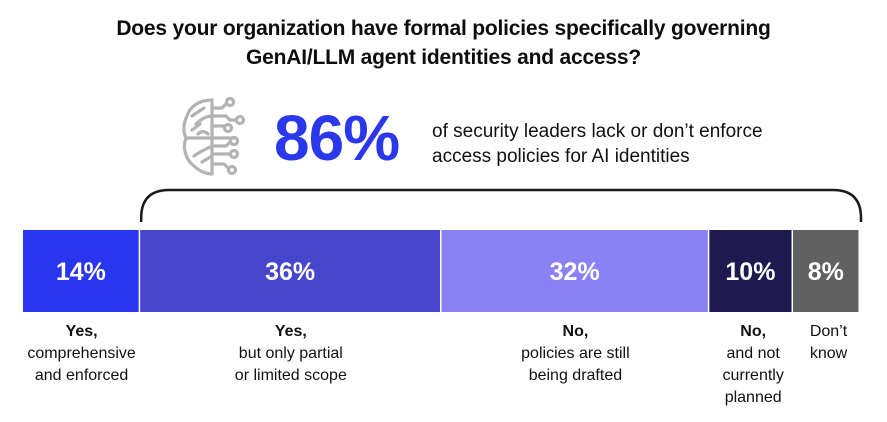 The width and height of the screenshot is (887, 422). I want to click on category-label-line: comprehensive, so click(81, 353).